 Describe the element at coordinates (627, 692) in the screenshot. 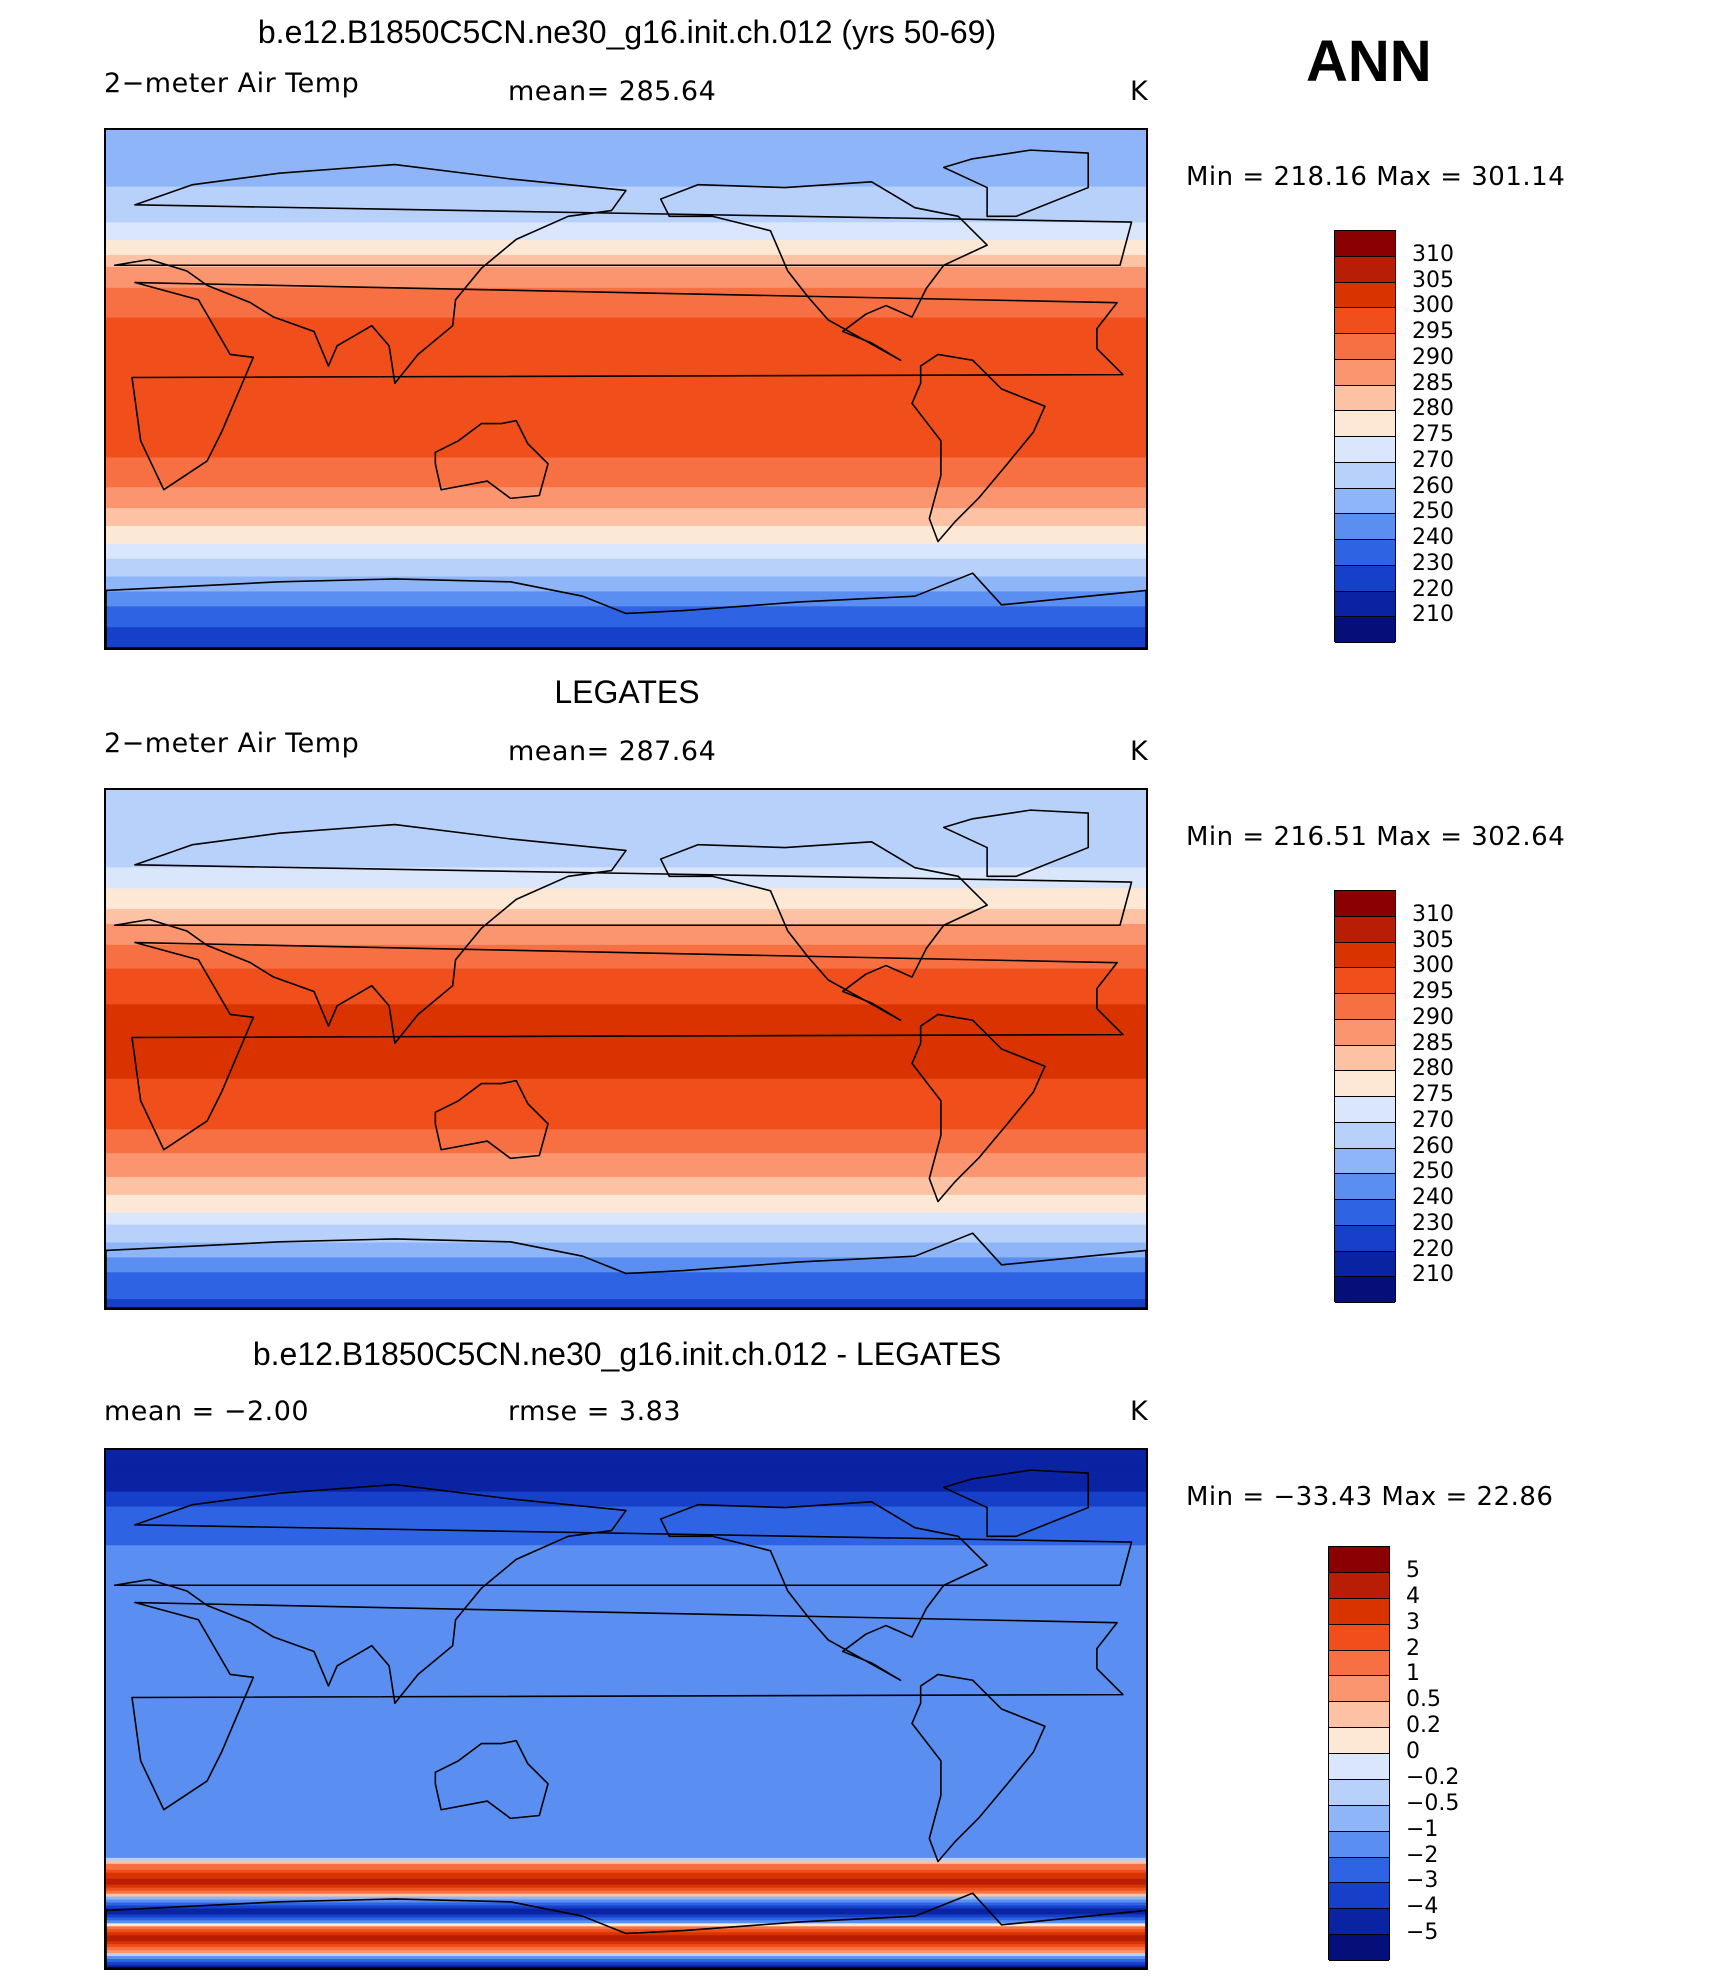

I see `panel-2-title: LEGATES` at that location.